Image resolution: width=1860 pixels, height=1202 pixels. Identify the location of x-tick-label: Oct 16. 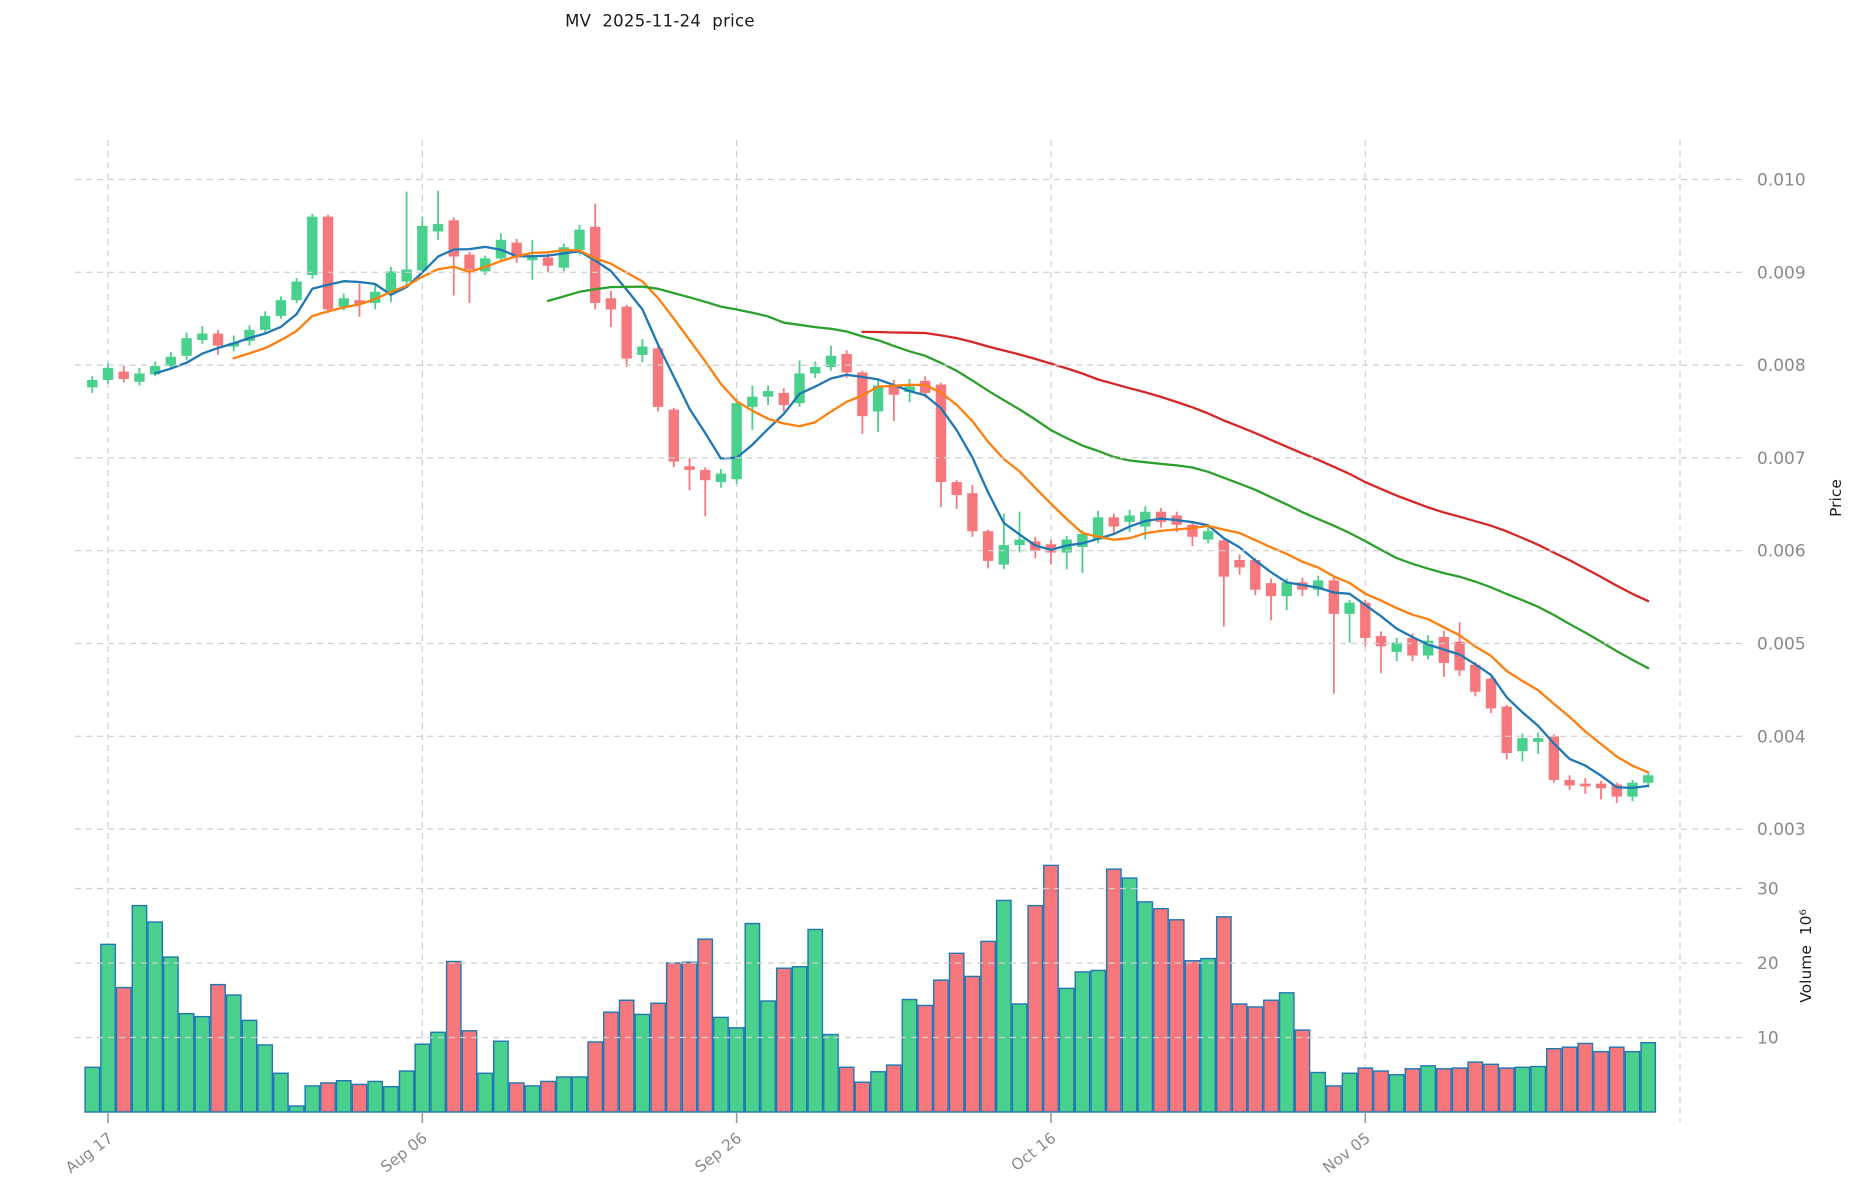
(1034, 1152).